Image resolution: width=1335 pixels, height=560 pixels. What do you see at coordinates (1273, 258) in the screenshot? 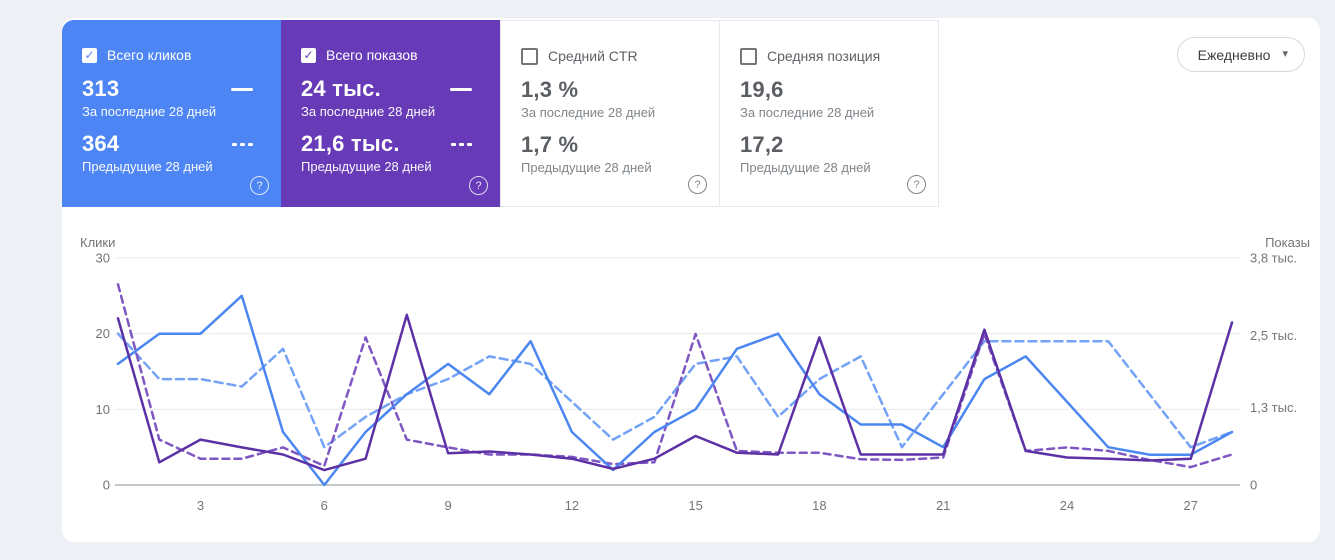
I see `right-axis-tick-label: 3,8 тыс.` at bounding box center [1273, 258].